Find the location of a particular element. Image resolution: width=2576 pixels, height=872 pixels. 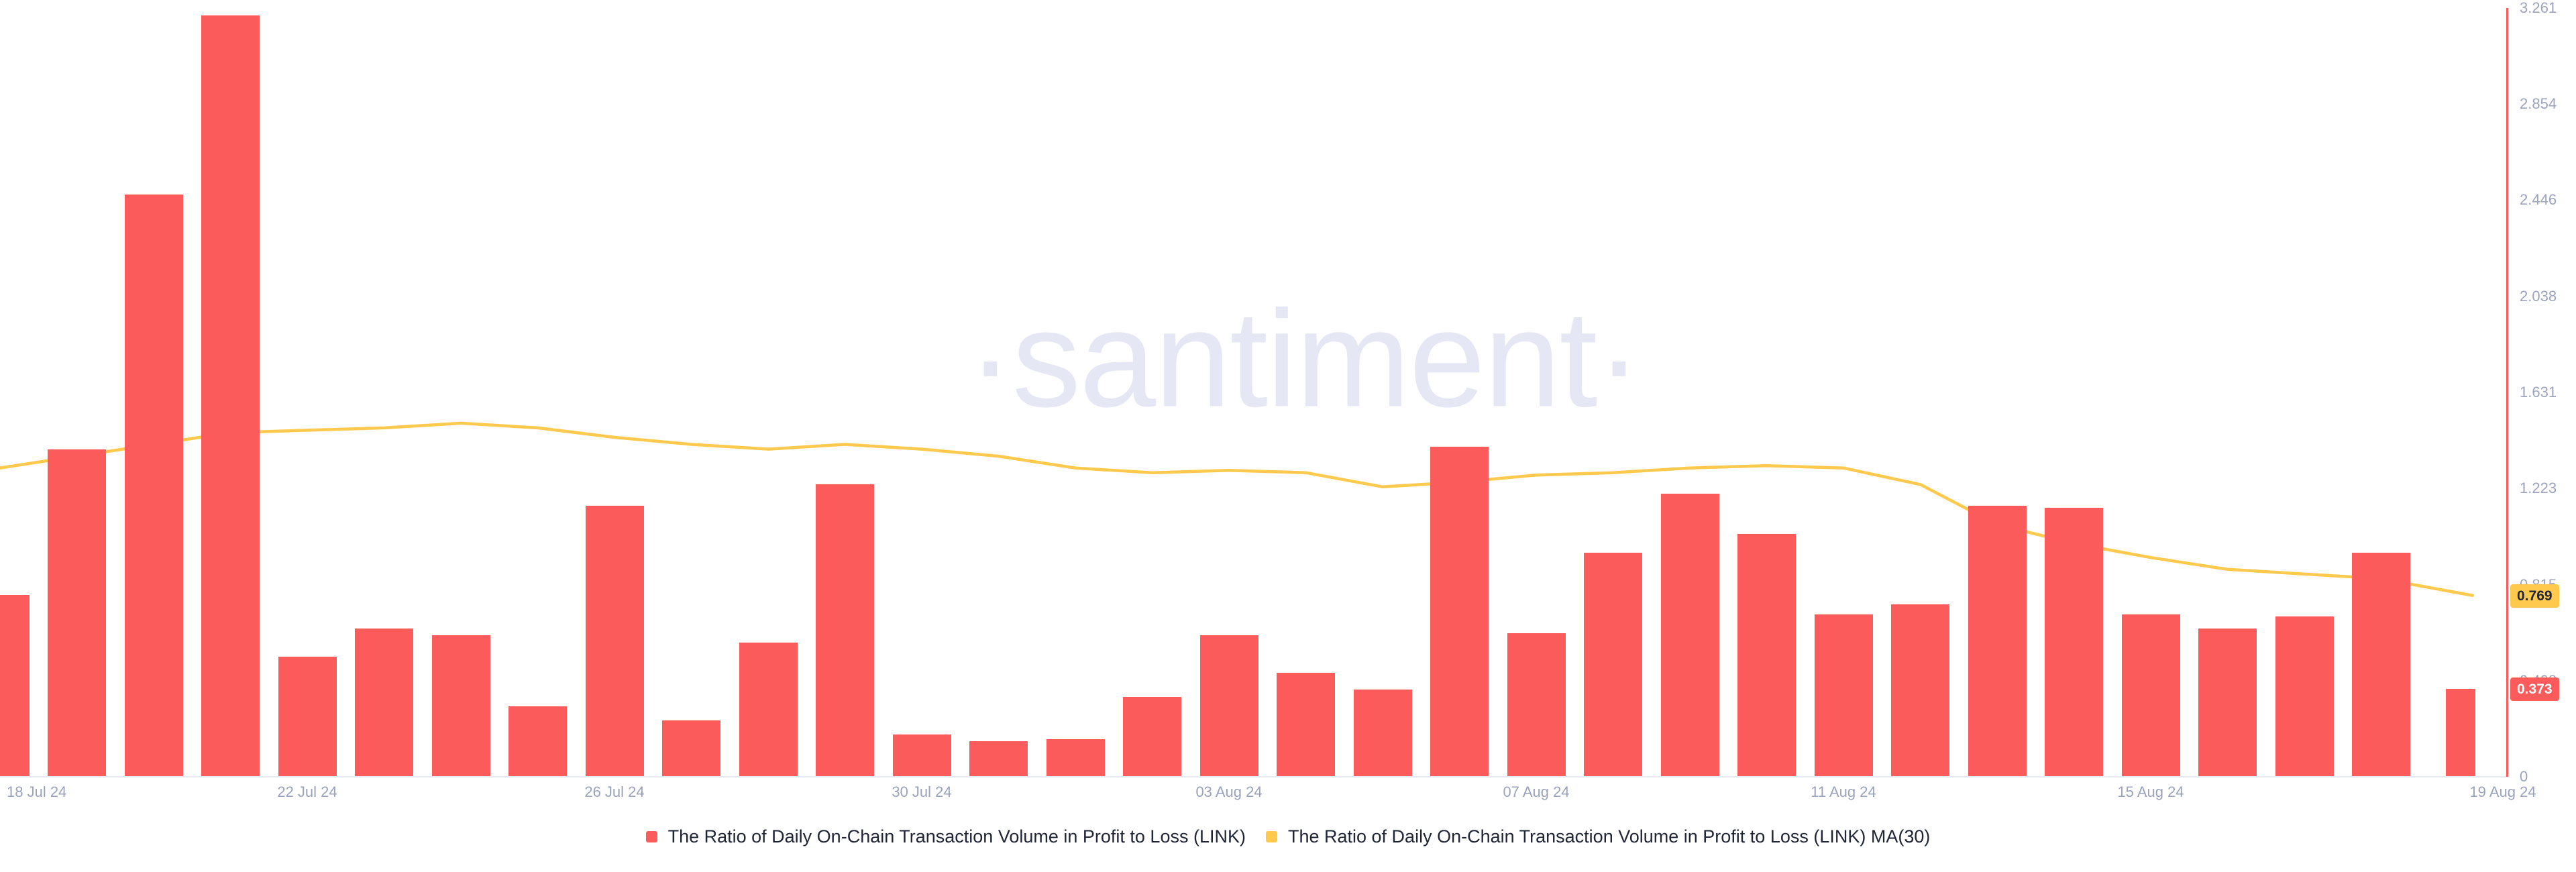

watermark: ·santiment· is located at coordinates (1304, 359).